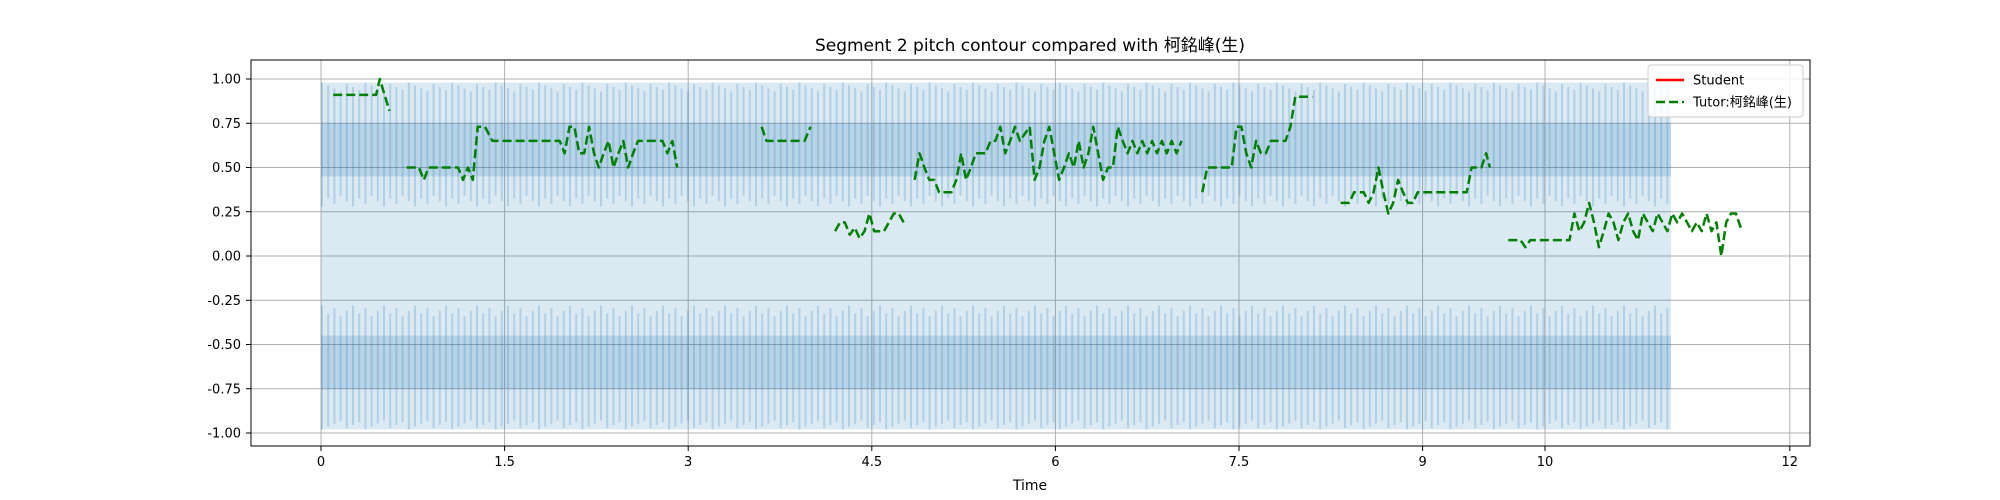 This screenshot has height=500, width=2000. Describe the element at coordinates (226, 80) in the screenshot. I see `y-tick-label: 1.00` at that location.